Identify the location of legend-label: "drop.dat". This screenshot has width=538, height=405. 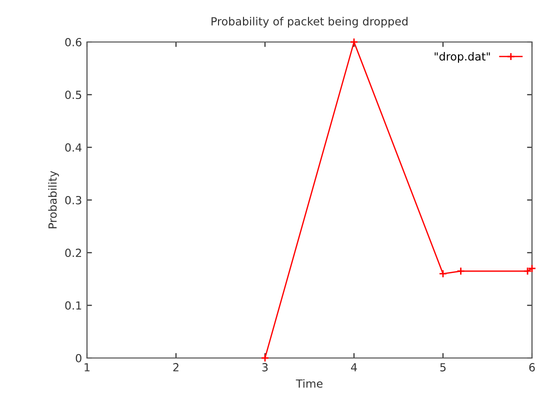
(462, 57).